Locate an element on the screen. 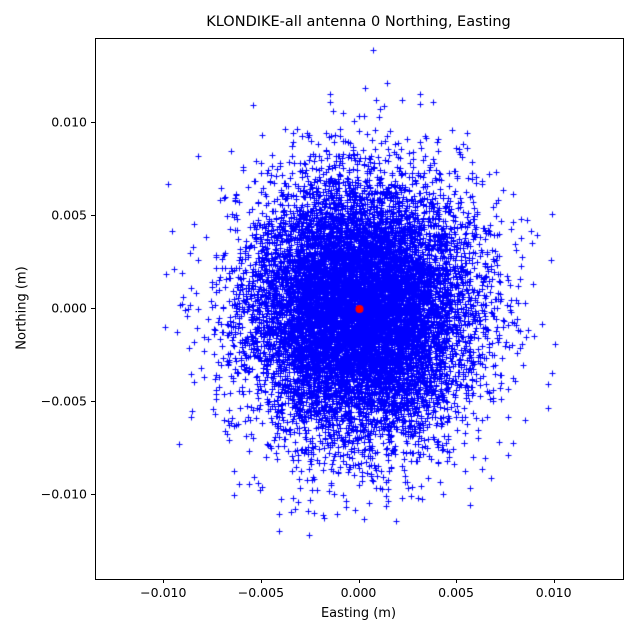 Image resolution: width=640 pixels, height=640 pixels. y-axis-label: Northing (m) is located at coordinates (22, 308).